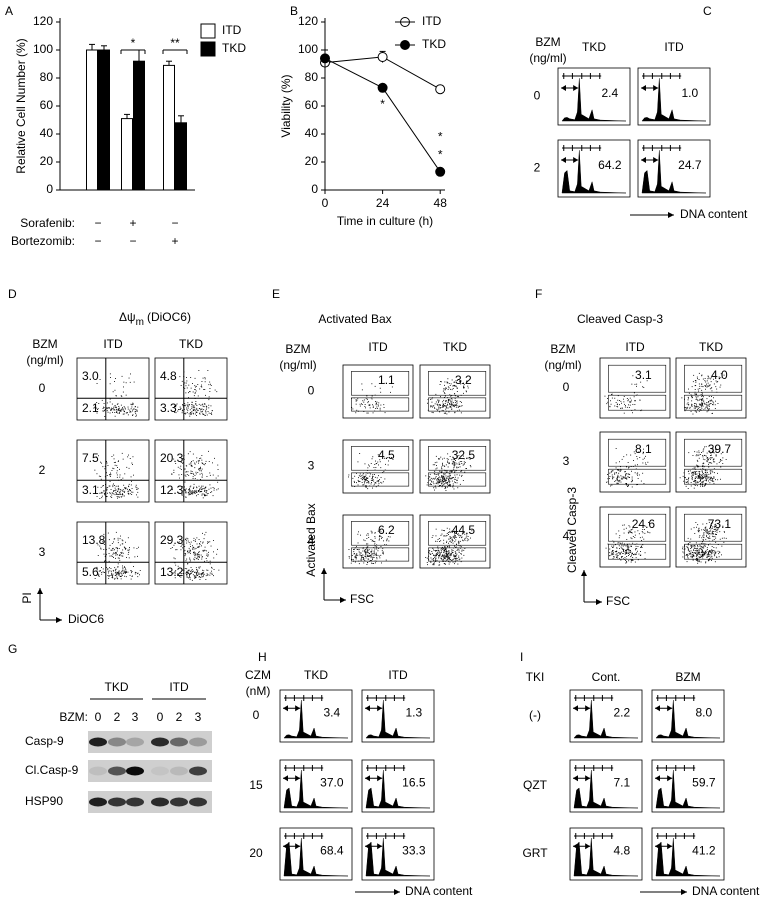 The height and width of the screenshot is (901, 763). I want to click on arrow-head, so click(292, 846).